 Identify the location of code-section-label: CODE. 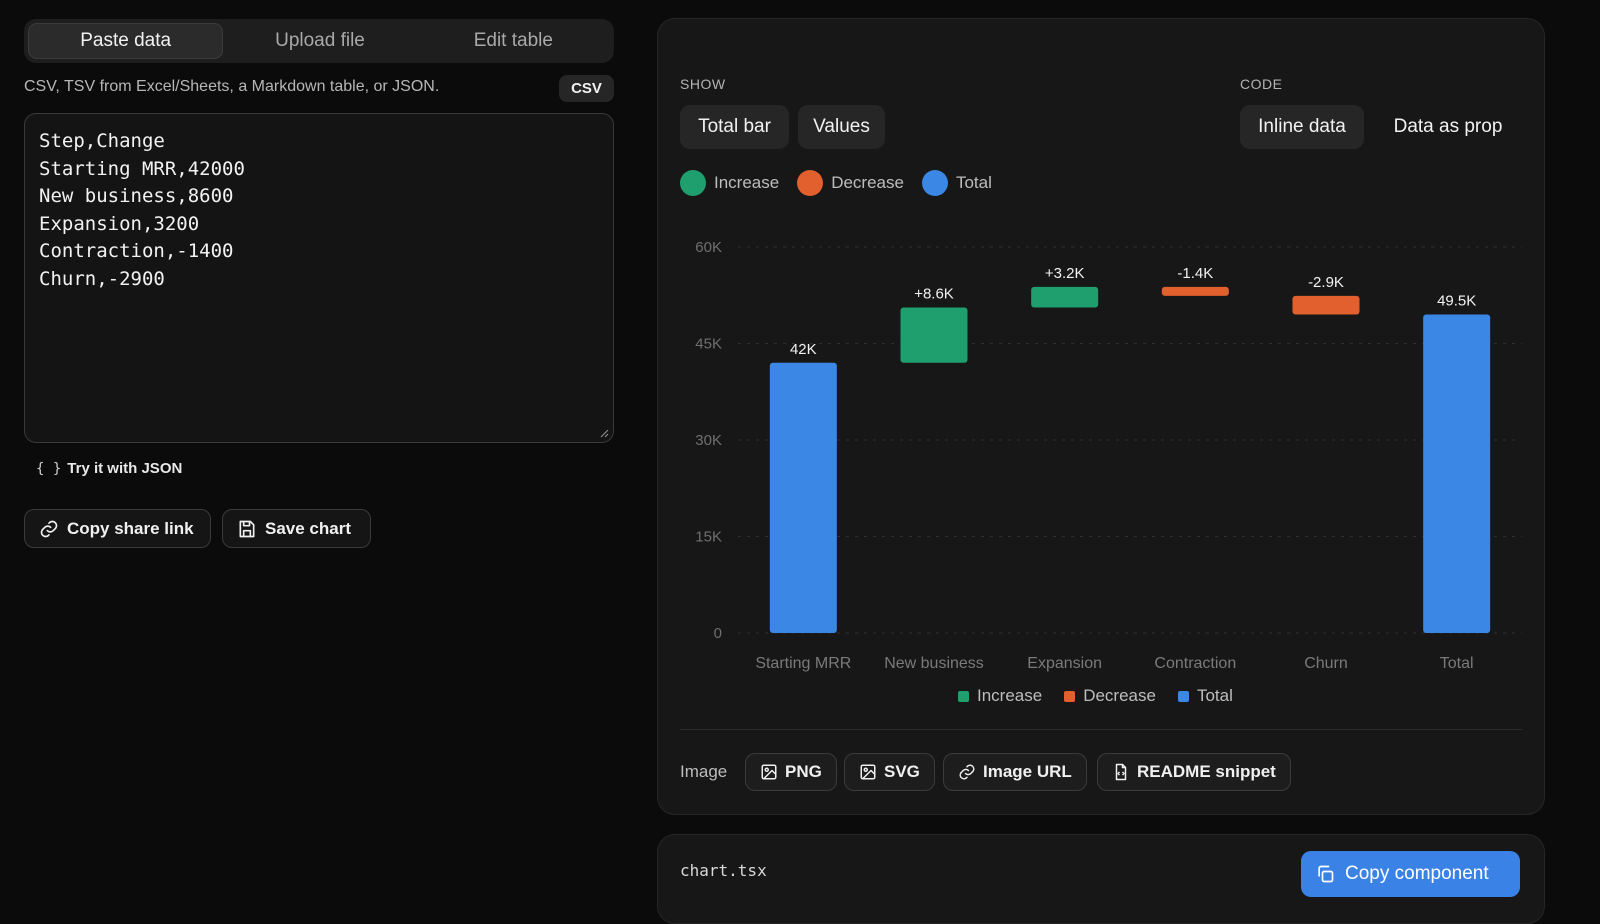
(1261, 84).